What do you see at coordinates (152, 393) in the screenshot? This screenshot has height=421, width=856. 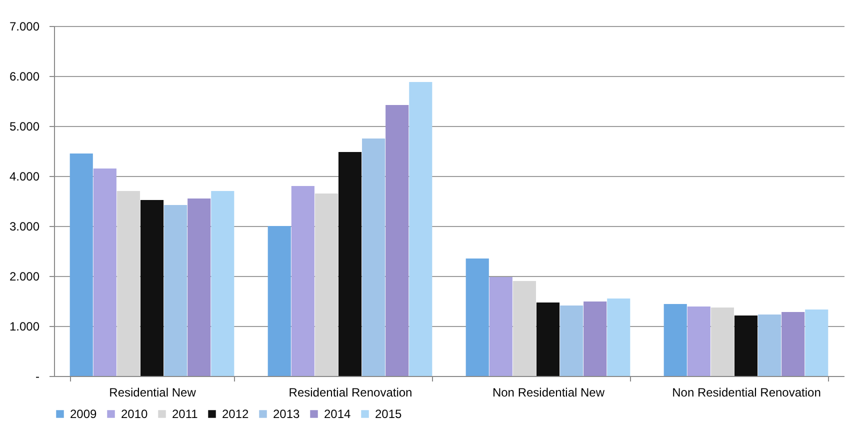 I see `x-tick-label: Residential New` at bounding box center [152, 393].